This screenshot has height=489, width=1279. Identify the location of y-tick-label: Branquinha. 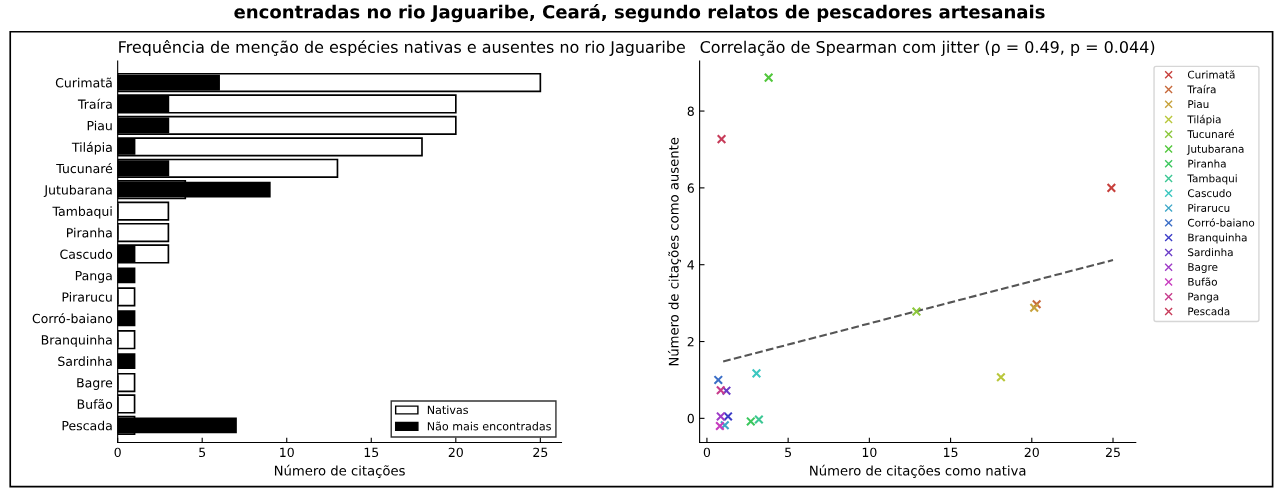
(76, 341).